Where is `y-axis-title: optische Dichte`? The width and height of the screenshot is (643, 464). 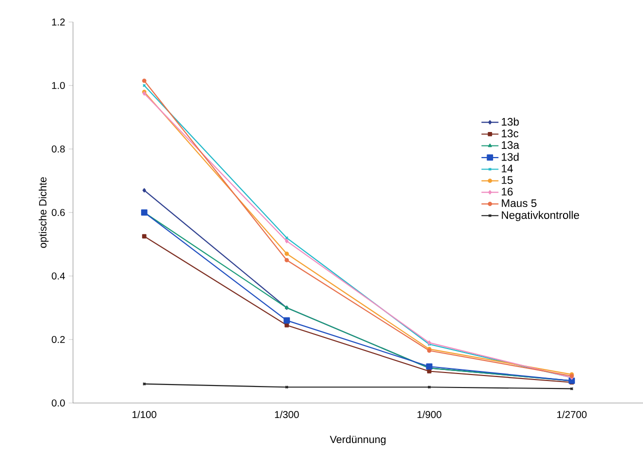 y-axis-title: optische Dichte is located at coordinates (43, 212).